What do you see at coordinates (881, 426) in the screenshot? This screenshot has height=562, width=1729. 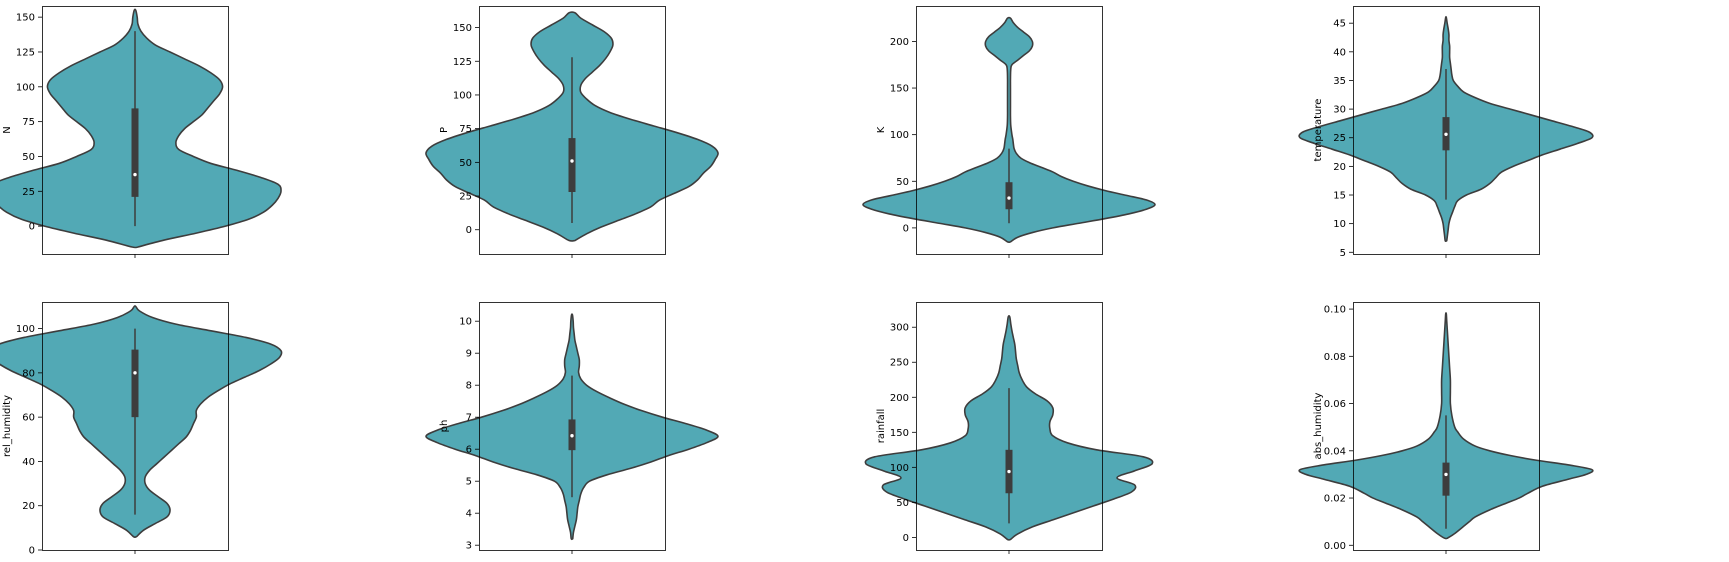 I see `y-axis-label: rainfall` at bounding box center [881, 426].